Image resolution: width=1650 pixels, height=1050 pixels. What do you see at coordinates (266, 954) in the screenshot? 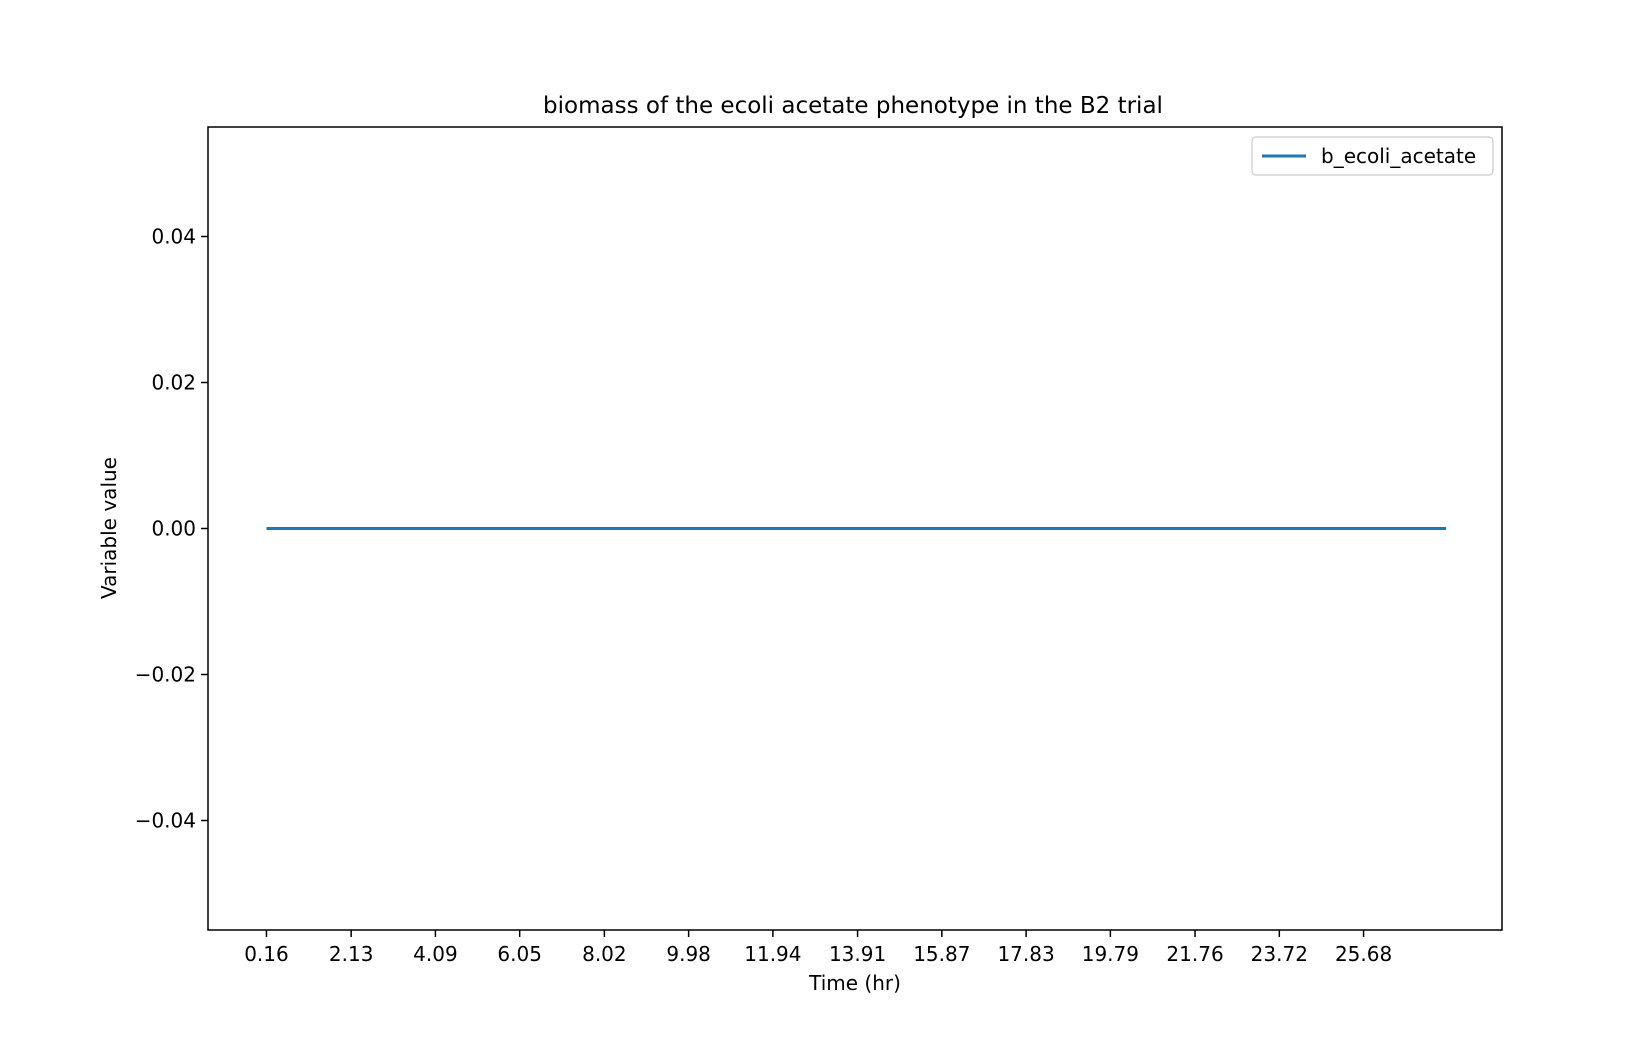
I see `x-tick-label: 0.16` at bounding box center [266, 954].